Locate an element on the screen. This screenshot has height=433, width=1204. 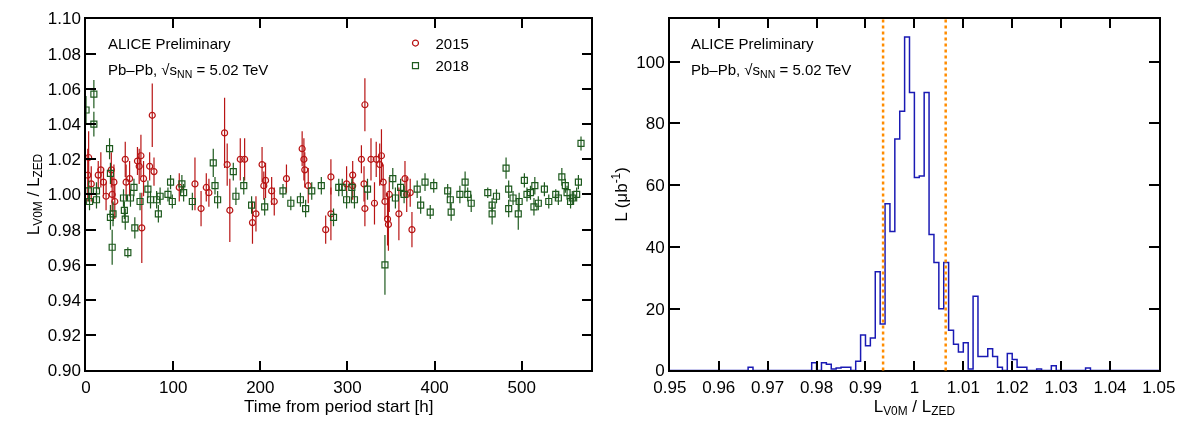
y-tick-label: 20 is located at coordinates (655, 309).